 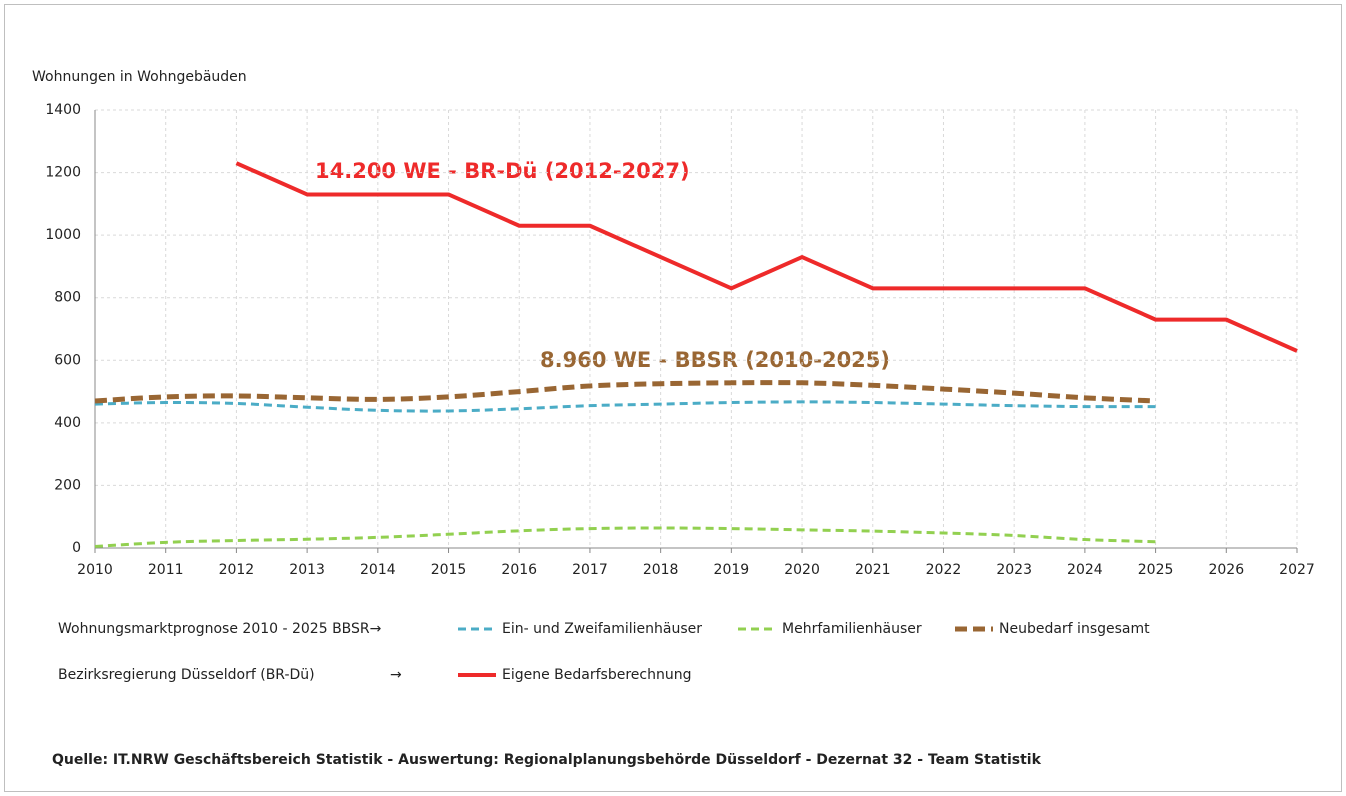 I want to click on legend-label: Neubedarf insgesamt, so click(x=1074, y=629).